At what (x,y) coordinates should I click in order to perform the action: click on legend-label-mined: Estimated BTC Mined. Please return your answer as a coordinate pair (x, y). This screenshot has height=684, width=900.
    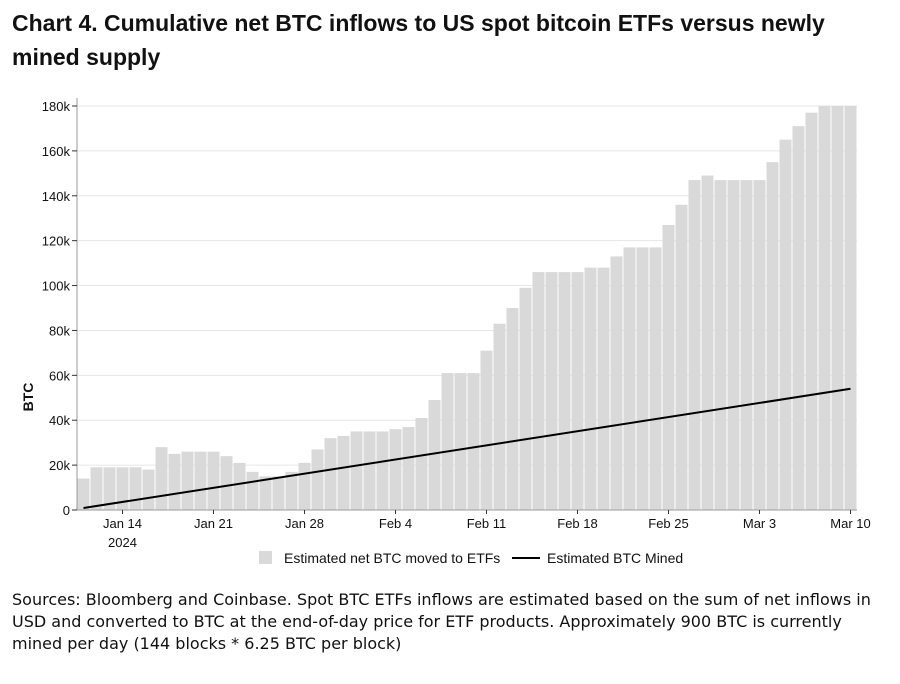
    Looking at the image, I should click on (615, 558).